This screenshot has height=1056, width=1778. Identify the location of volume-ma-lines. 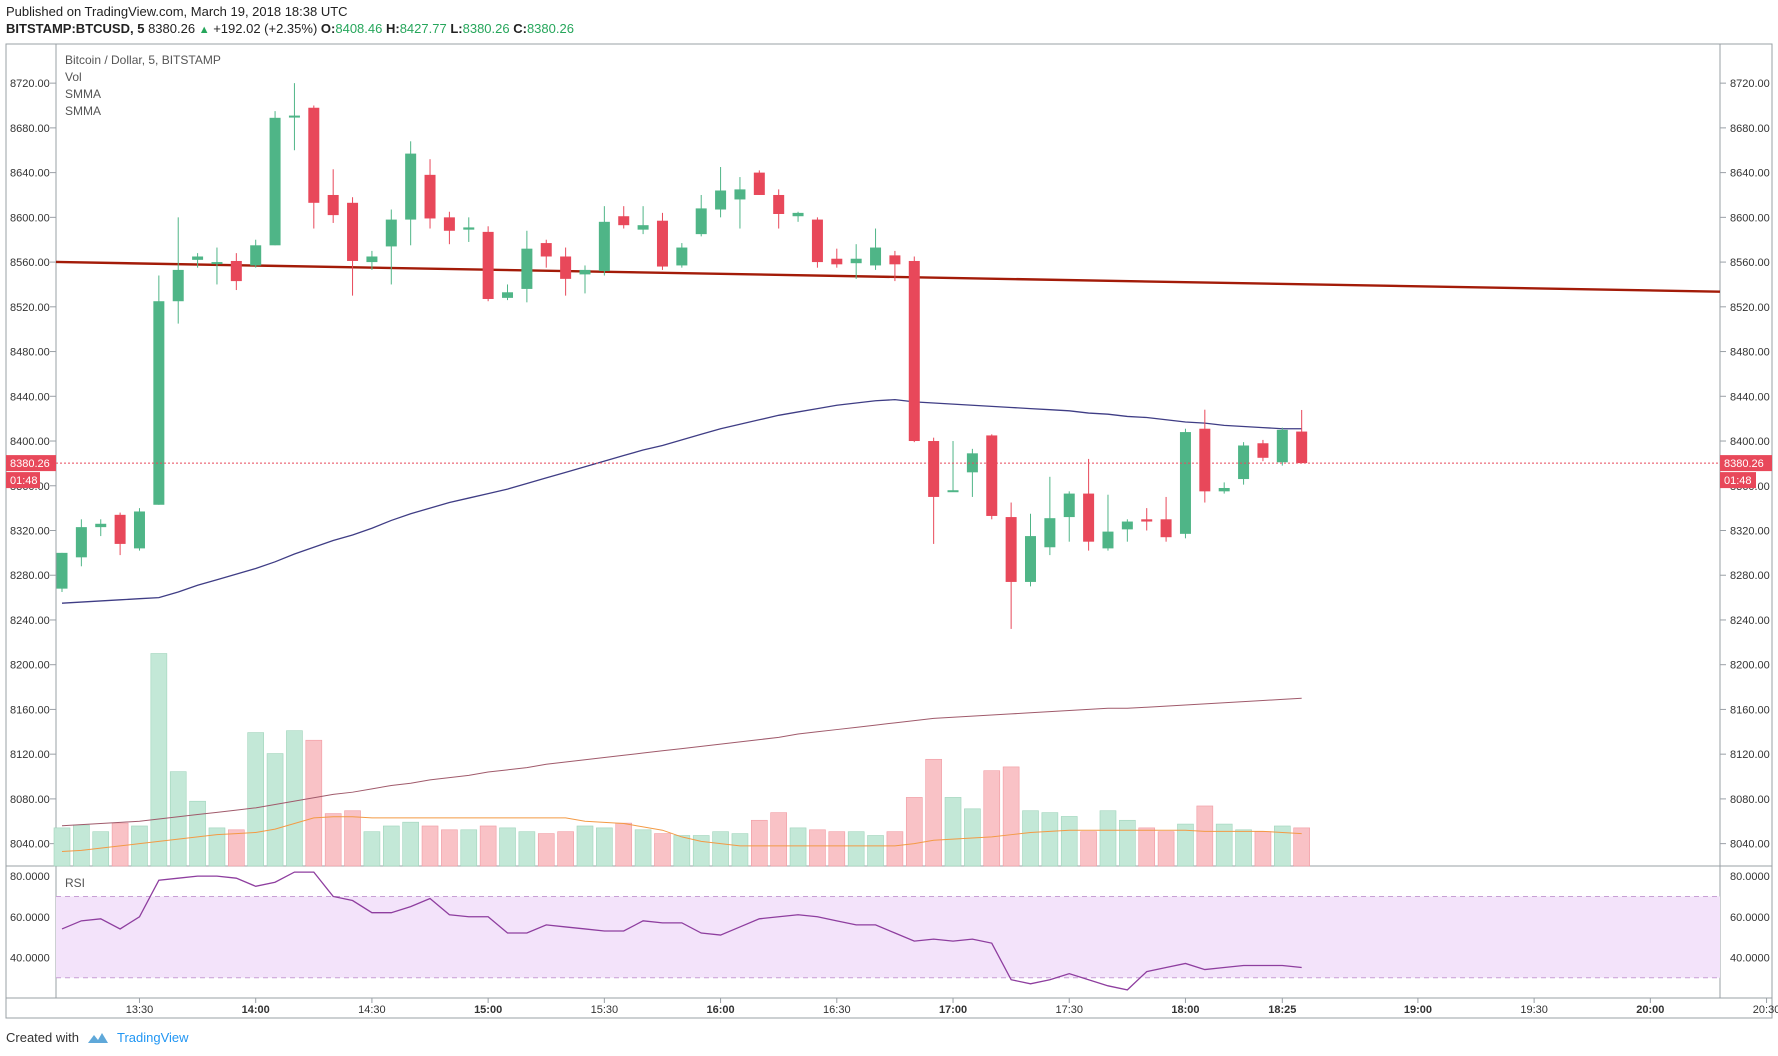
(681, 774).